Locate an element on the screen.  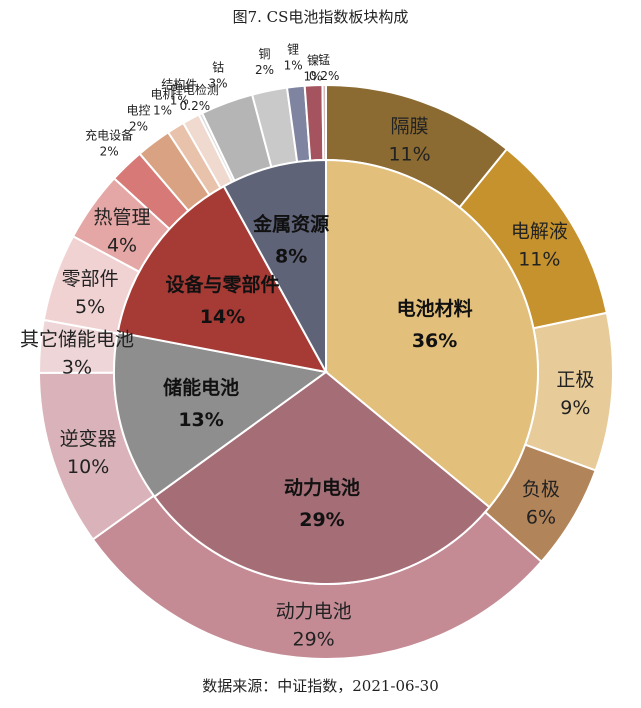
outer-label-name-16: 锂 is located at coordinates (293, 49).